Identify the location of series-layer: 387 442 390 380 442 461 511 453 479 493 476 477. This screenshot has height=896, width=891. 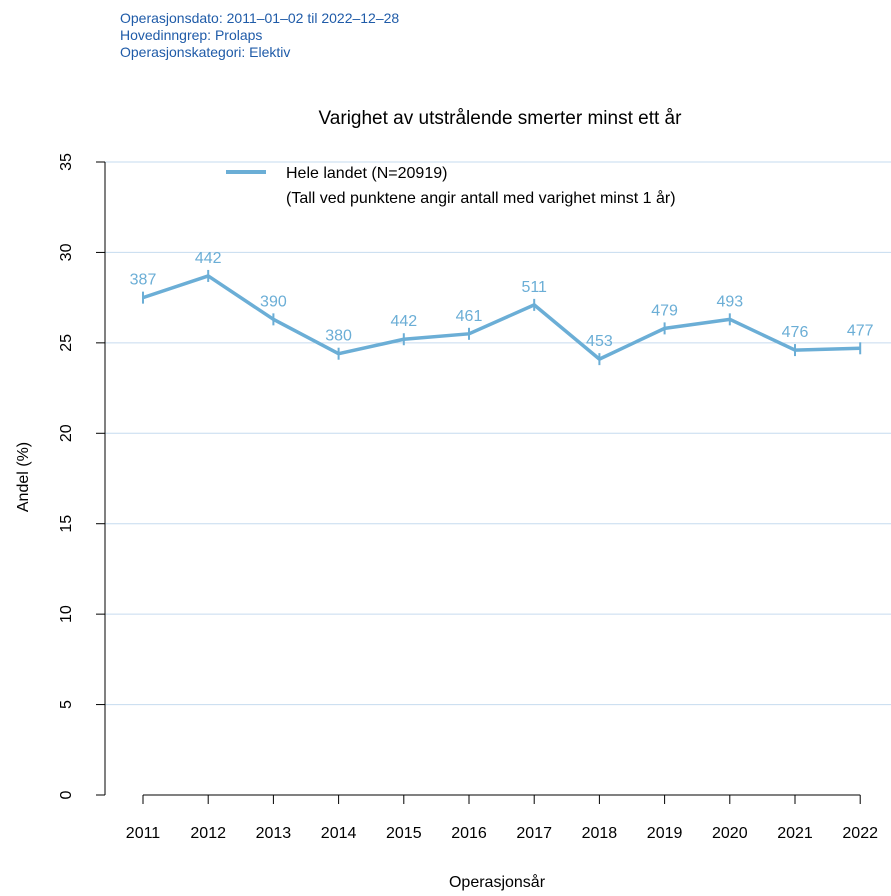
(502, 308).